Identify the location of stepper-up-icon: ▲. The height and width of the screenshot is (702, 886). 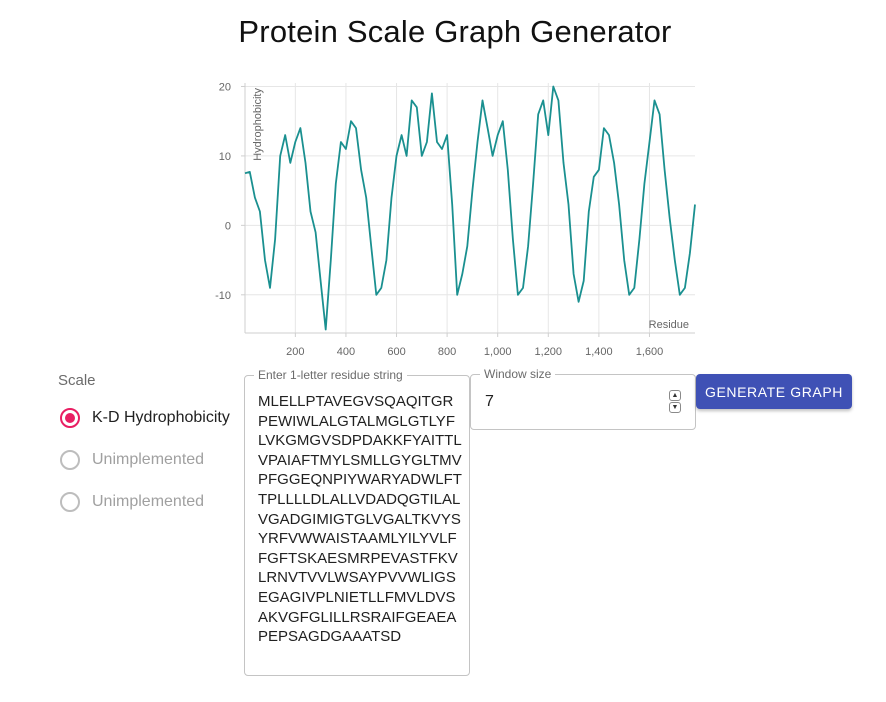
(675, 395).